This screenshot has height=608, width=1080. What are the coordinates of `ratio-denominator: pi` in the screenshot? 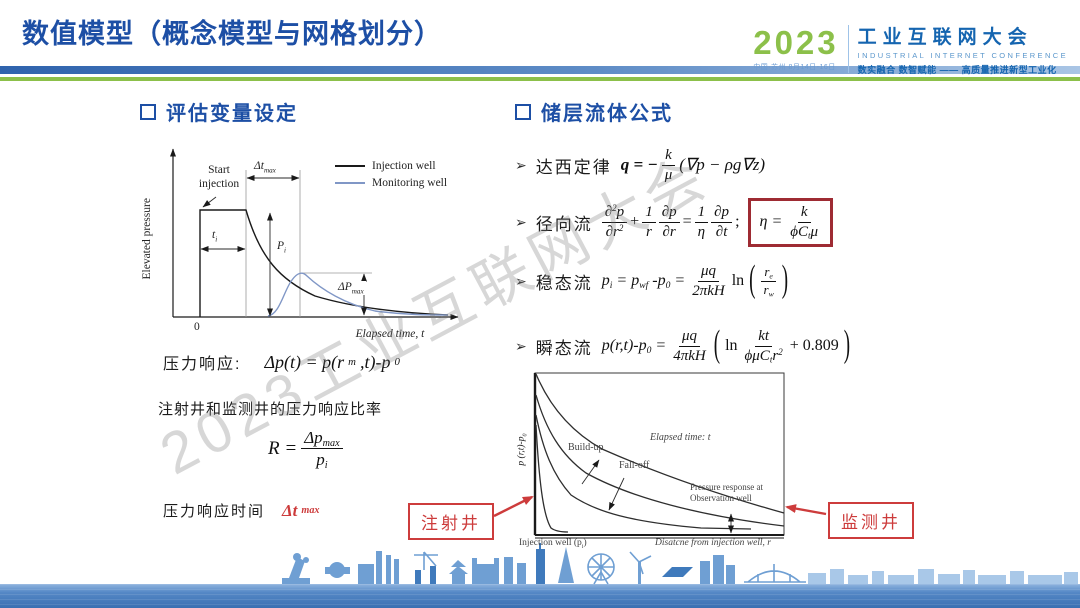 It's located at (322, 461).